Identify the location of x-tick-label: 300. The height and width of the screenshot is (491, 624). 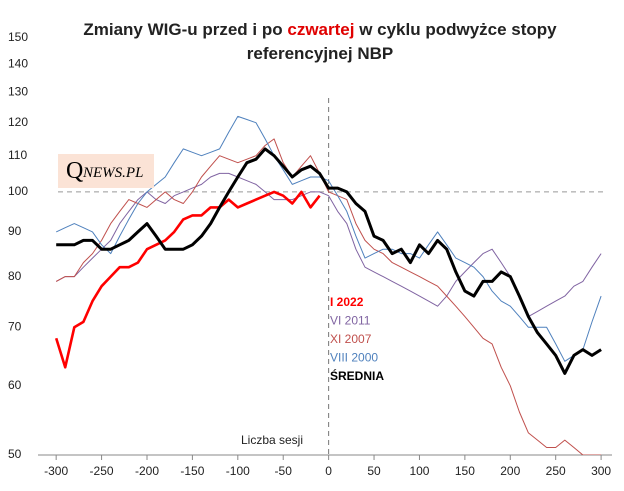
(601, 471).